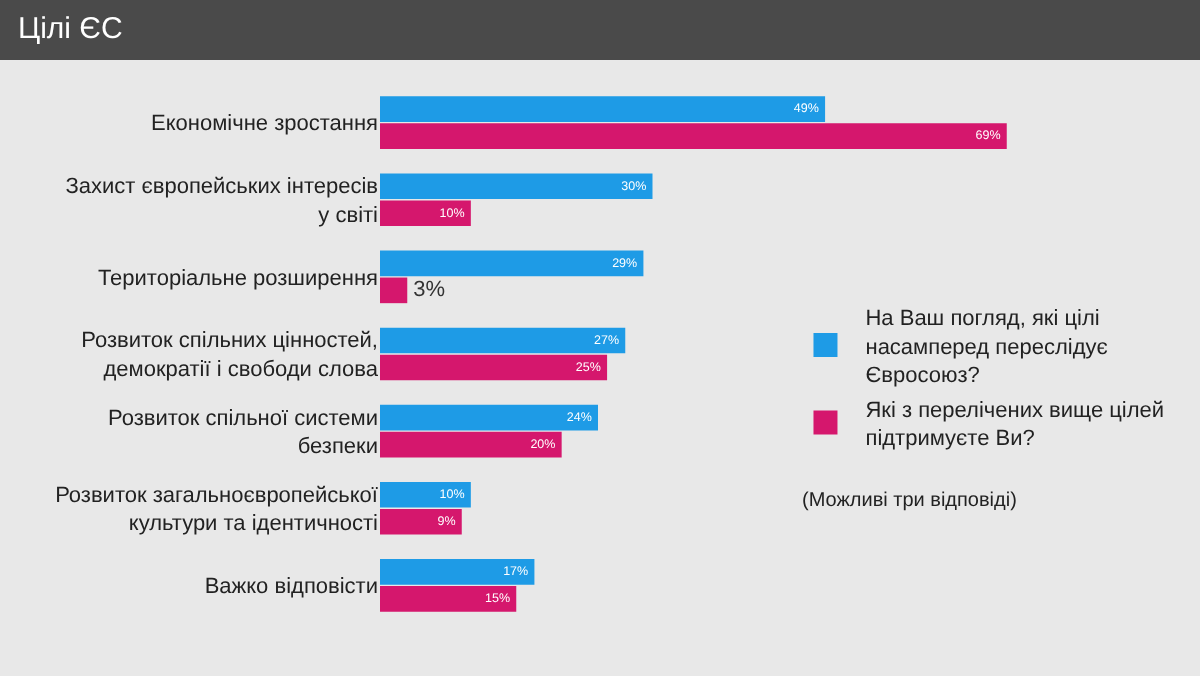 The height and width of the screenshot is (676, 1200). I want to click on y-tick-label: Захист європейських інтересів у світі, so click(222, 201).